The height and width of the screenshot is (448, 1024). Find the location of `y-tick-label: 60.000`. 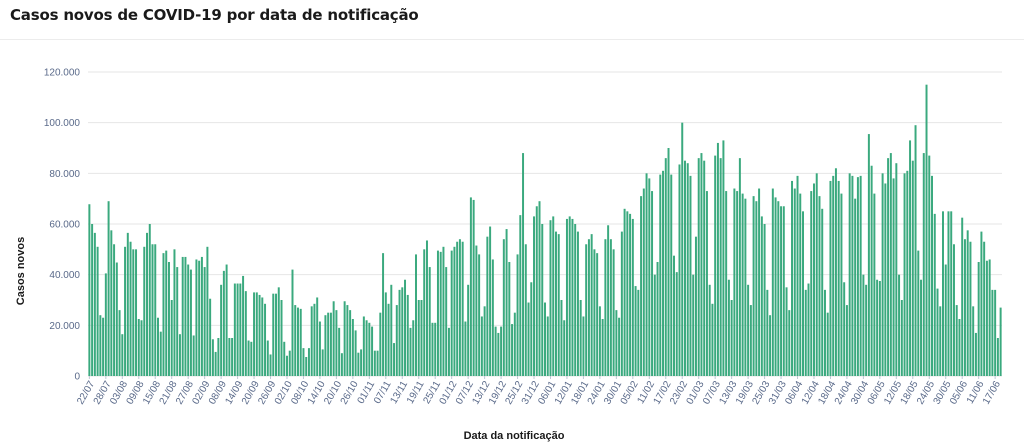

y-tick-label: 60.000 is located at coordinates (64, 225).